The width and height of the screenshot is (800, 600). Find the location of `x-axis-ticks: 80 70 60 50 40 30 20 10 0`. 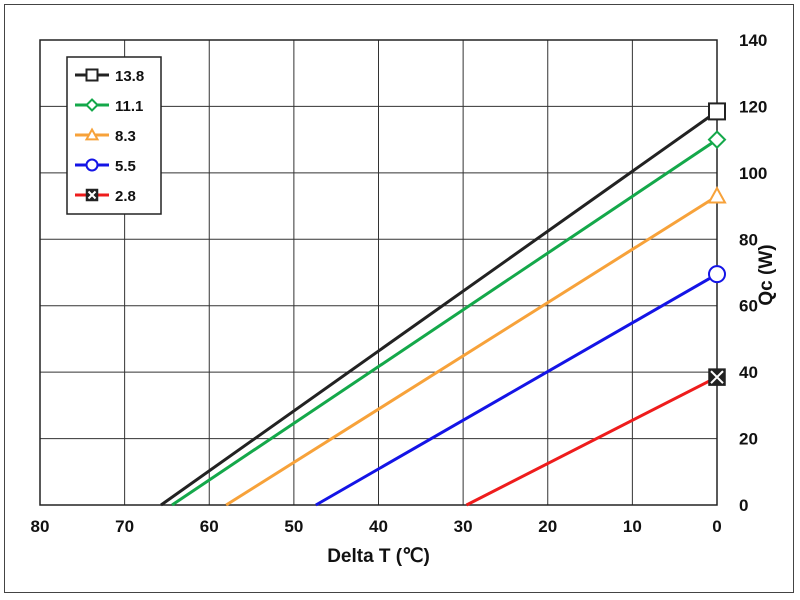

x-axis-ticks: 80 70 60 50 40 30 20 10 0 is located at coordinates (376, 526).